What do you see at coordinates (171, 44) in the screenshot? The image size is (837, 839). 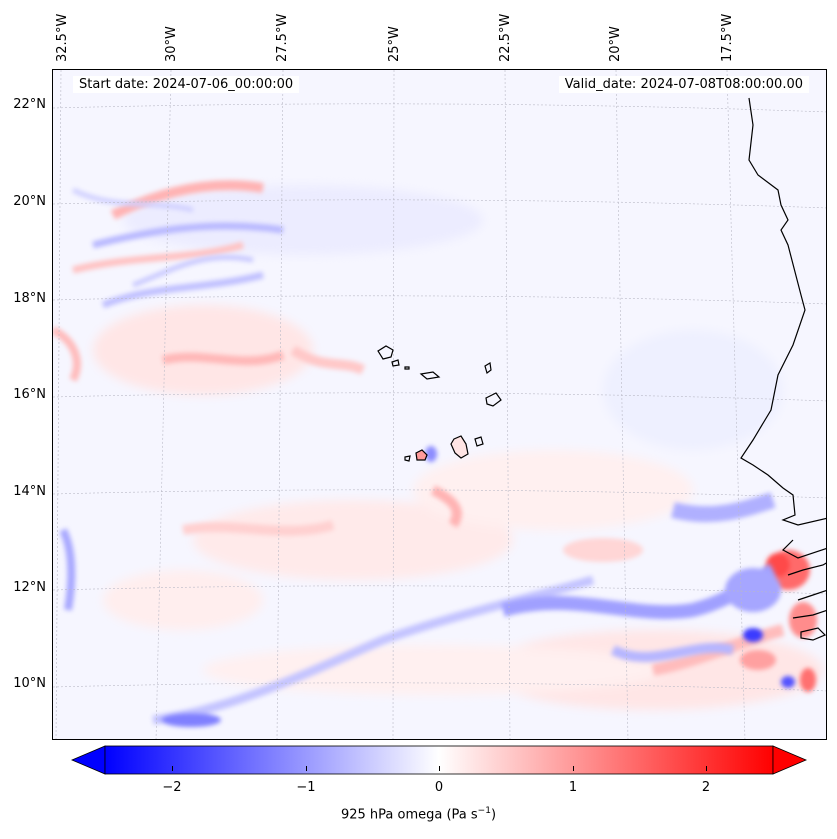 I see `lon-label-30w: 30°W` at bounding box center [171, 44].